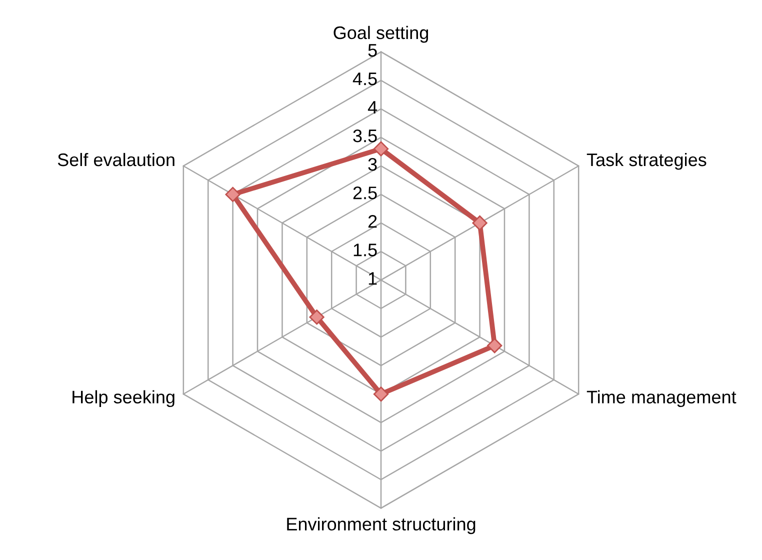  What do you see at coordinates (381, 34) in the screenshot?
I see `spoke-label: Goal setting` at bounding box center [381, 34].